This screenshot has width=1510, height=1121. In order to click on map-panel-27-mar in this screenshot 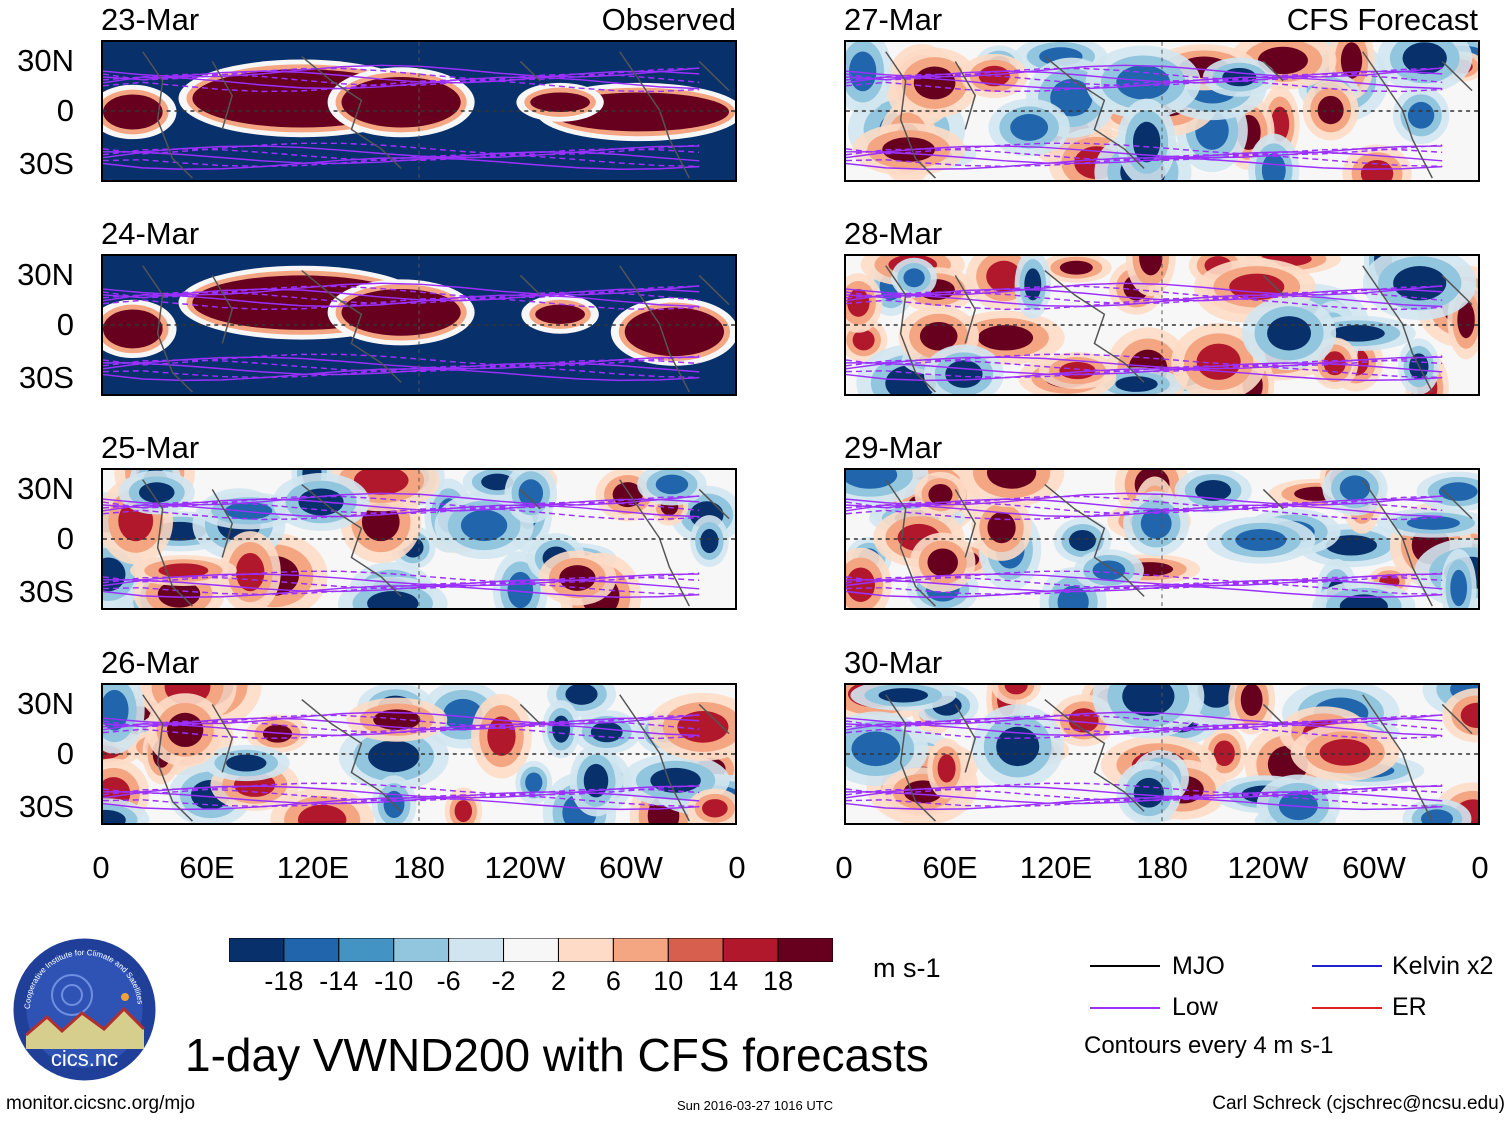, I will do `click(1162, 111)`.